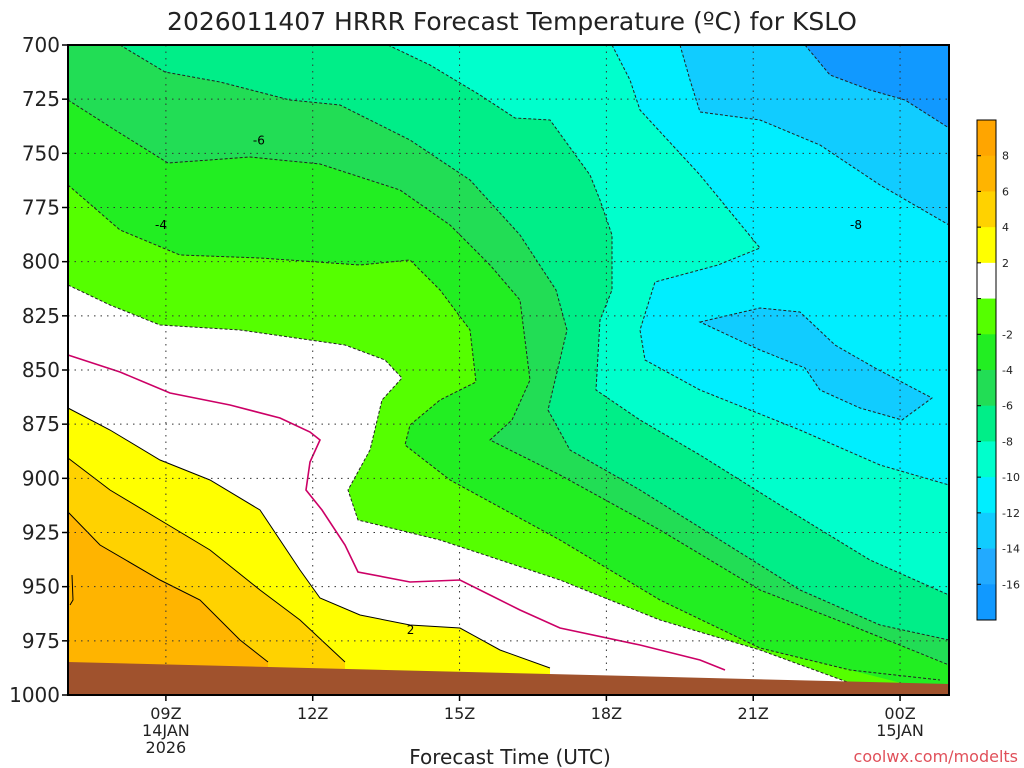 The width and height of the screenshot is (1024, 768). Describe the element at coordinates (34, 695) in the screenshot. I see `y-tick-label: 1000` at that location.